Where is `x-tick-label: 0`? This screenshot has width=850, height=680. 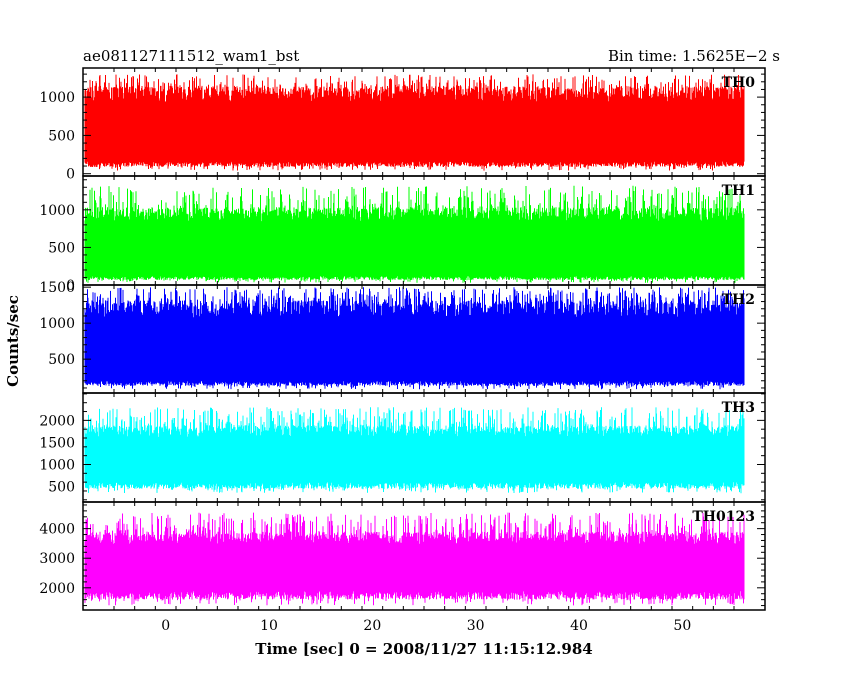
x-tick-label: 0 is located at coordinates (165, 626).